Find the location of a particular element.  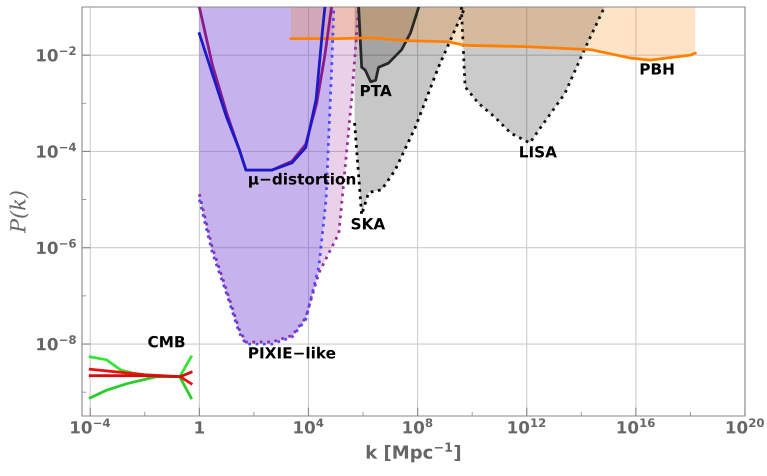

series-label: SKA is located at coordinates (369, 224).